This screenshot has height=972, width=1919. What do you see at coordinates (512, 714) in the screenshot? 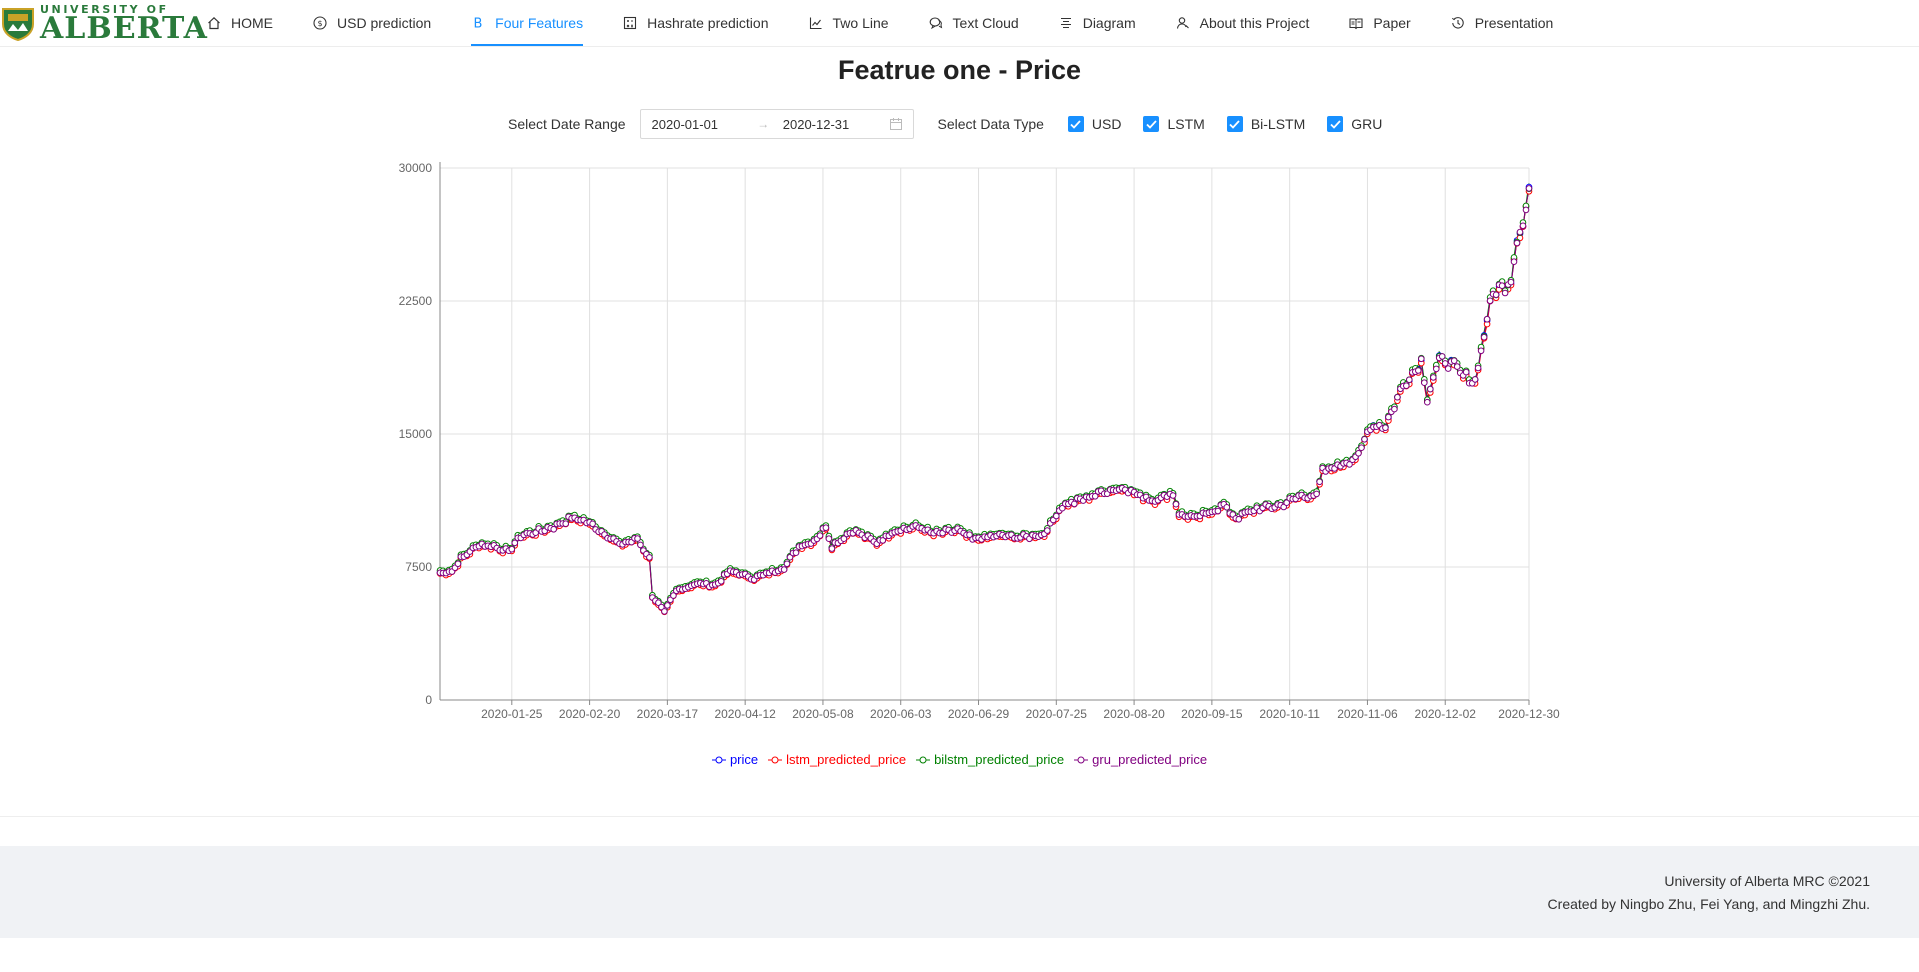
I see `x-tick-label: 2020-01-25` at bounding box center [512, 714].